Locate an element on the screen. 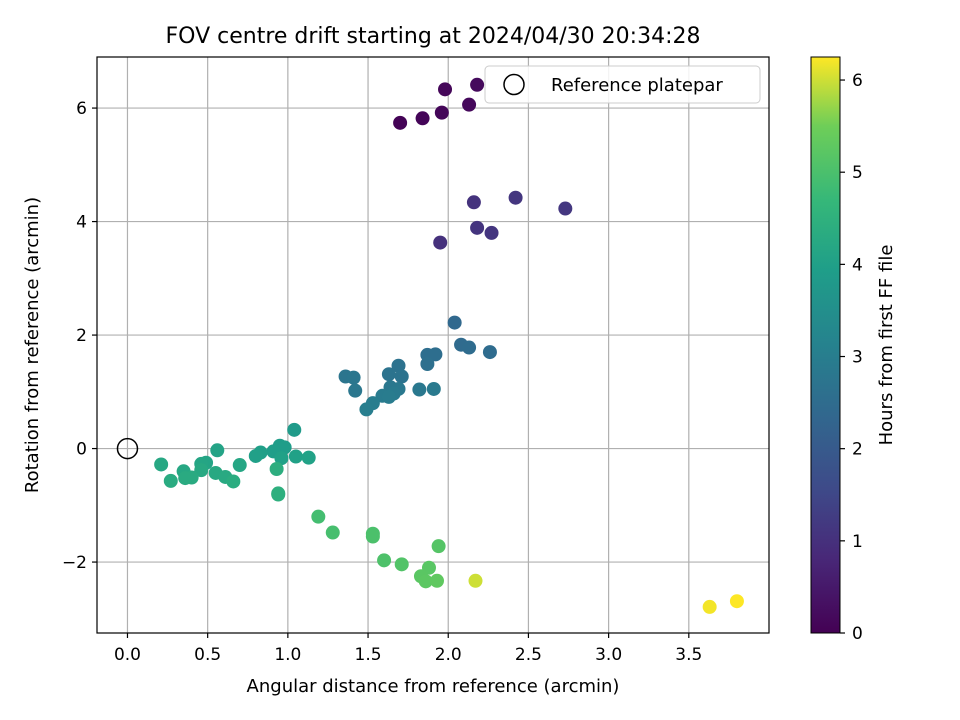 The width and height of the screenshot is (960, 720). y-tick-label: 2 is located at coordinates (81, 336).